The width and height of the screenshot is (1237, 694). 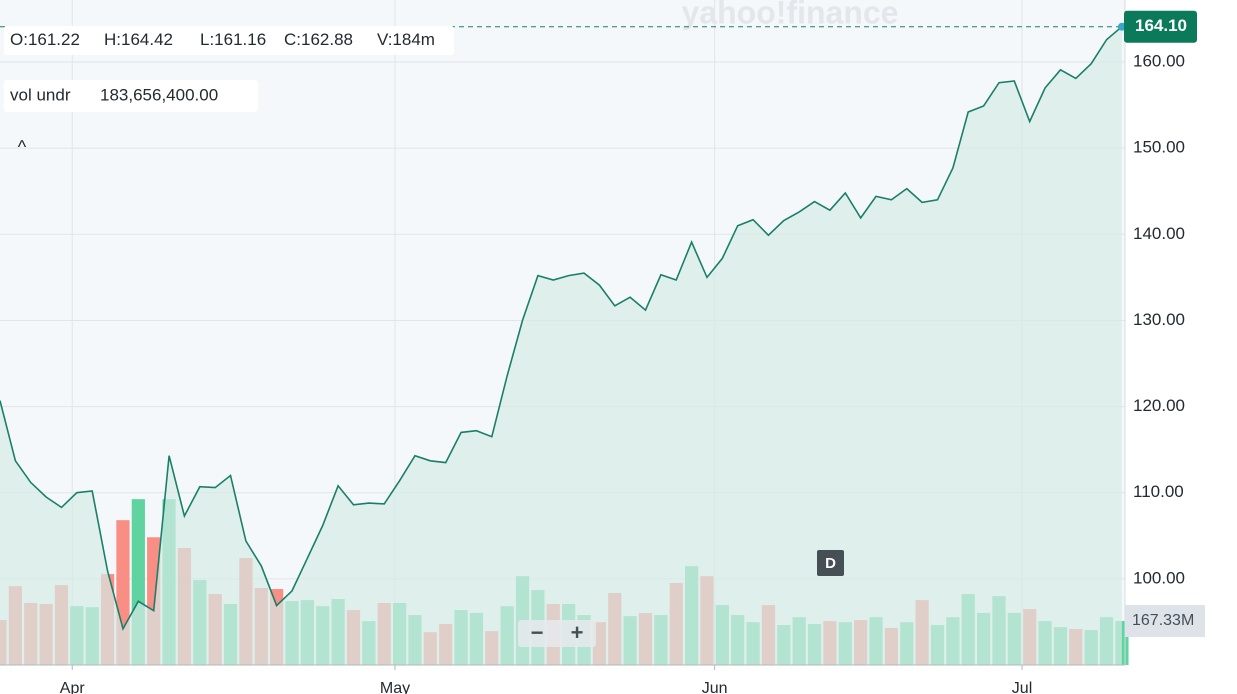 I want to click on ohlc-box, so click(x=229, y=40).